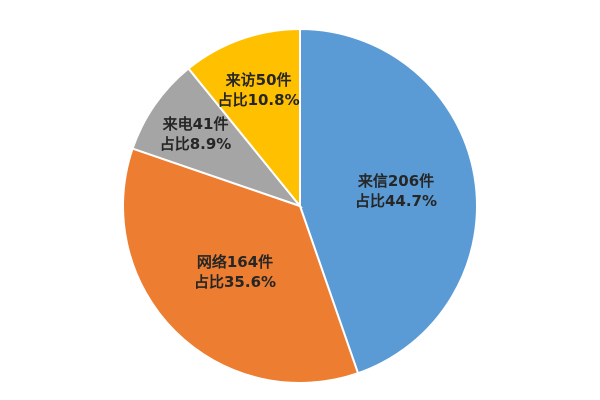  Describe the element at coordinates (196, 134) in the screenshot. I see `pie-slice-label-3: 来电41件占比8.9%` at that location.